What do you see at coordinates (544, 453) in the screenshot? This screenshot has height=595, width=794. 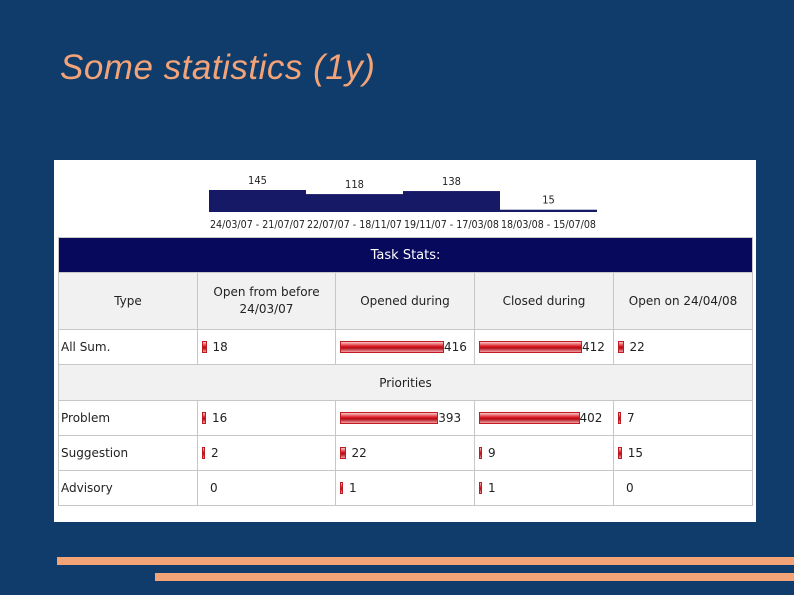 I see `stat-cell-closed: 9` at bounding box center [544, 453].